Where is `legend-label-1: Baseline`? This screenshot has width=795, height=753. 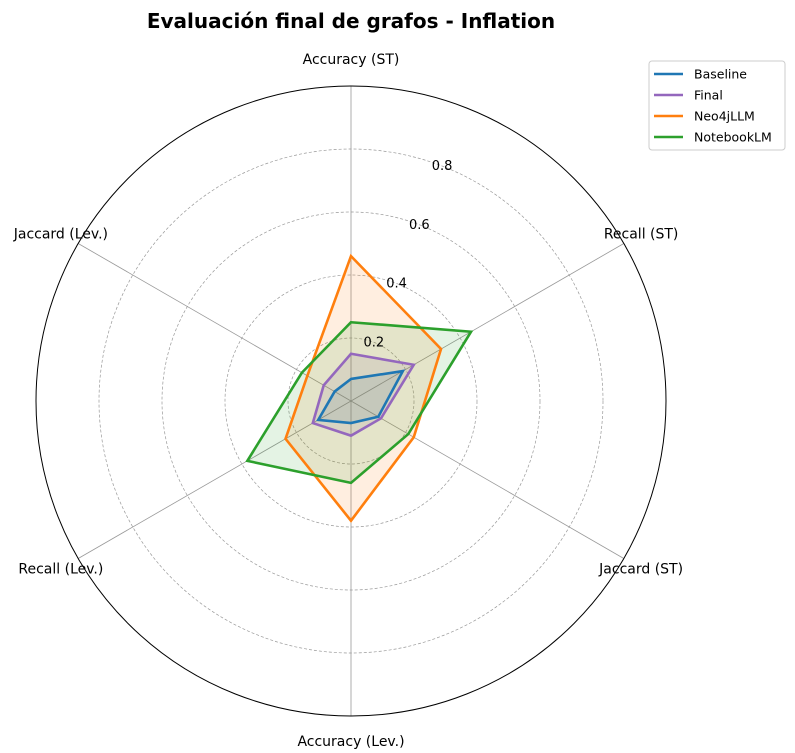 legend-label-1: Baseline is located at coordinates (720, 74).